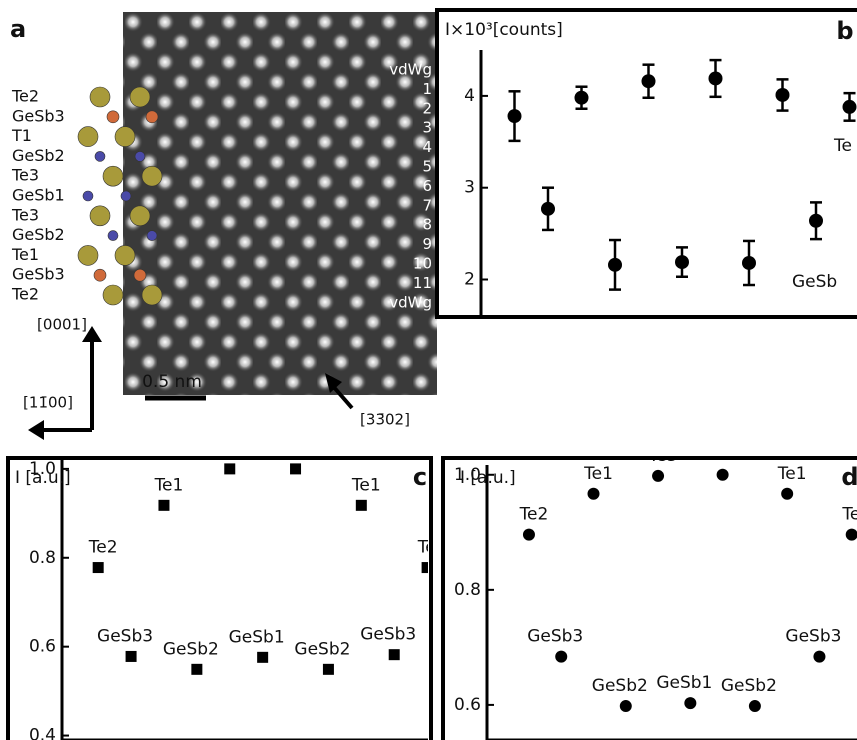 The image size is (857, 740). What do you see at coordinates (92, 334) in the screenshot?
I see `arrow-head` at bounding box center [92, 334].